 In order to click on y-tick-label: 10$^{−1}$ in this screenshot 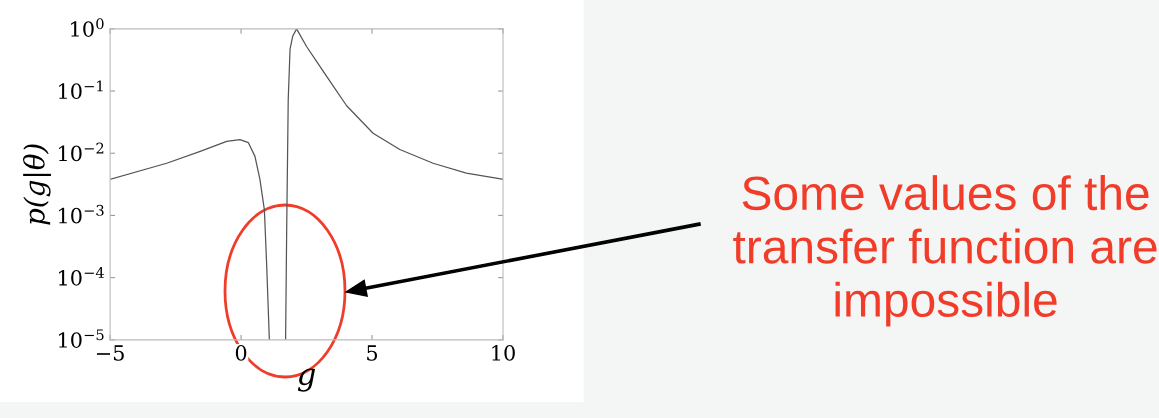, I will do `click(81, 90)`.